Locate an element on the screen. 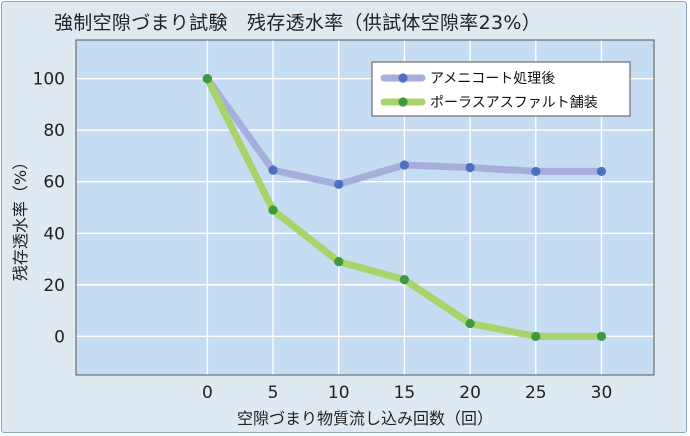  x-axis-label: 空隙づまり物質流し込み回数（回） is located at coordinates (365, 418).